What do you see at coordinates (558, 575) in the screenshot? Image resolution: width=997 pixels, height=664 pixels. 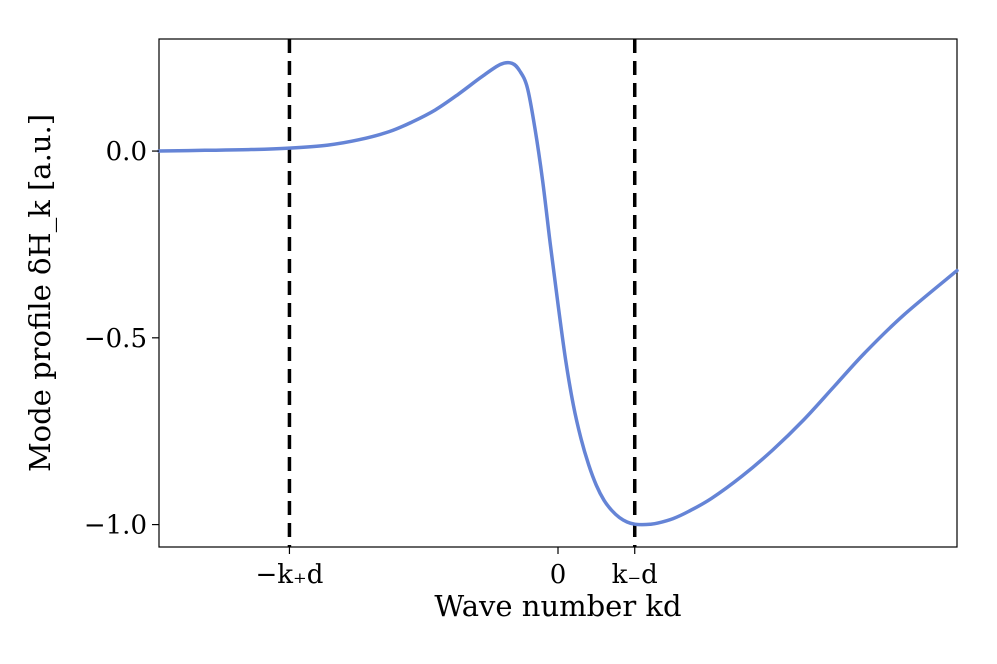 I see `x-tick-label-1: 0` at bounding box center [558, 575].